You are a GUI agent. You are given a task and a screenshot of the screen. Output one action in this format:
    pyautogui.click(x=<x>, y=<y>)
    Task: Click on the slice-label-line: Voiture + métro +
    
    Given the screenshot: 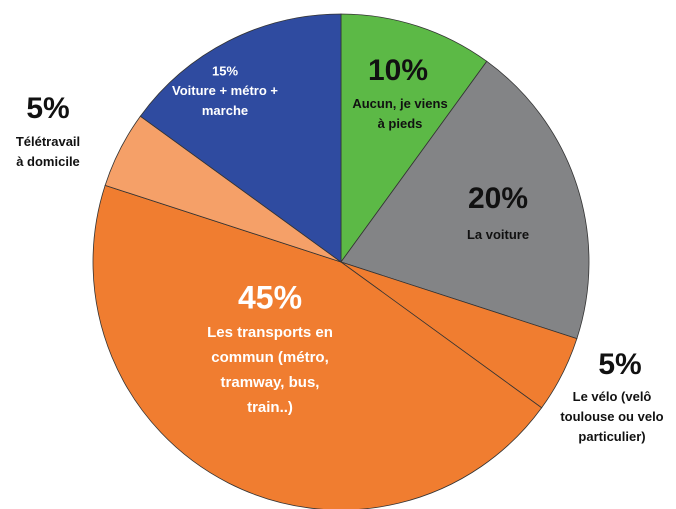 What is the action you would take?
    pyautogui.click(x=225, y=90)
    